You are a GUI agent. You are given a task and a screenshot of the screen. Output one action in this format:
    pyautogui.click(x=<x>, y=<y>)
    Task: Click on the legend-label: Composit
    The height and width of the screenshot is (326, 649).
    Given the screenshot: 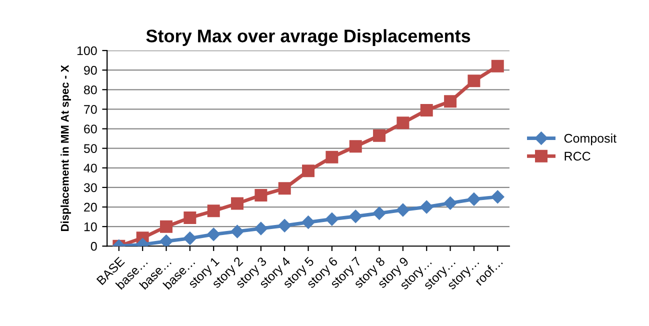 What is the action you would take?
    pyautogui.click(x=590, y=140)
    